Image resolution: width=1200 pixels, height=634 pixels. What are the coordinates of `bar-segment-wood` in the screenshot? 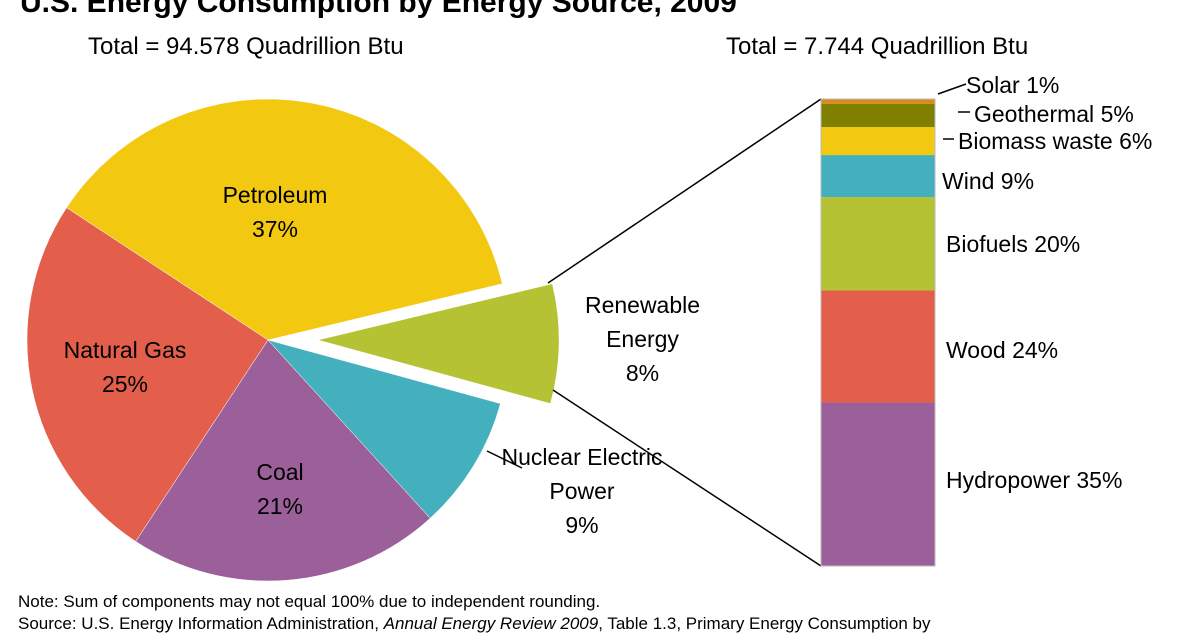 It's located at (878, 346).